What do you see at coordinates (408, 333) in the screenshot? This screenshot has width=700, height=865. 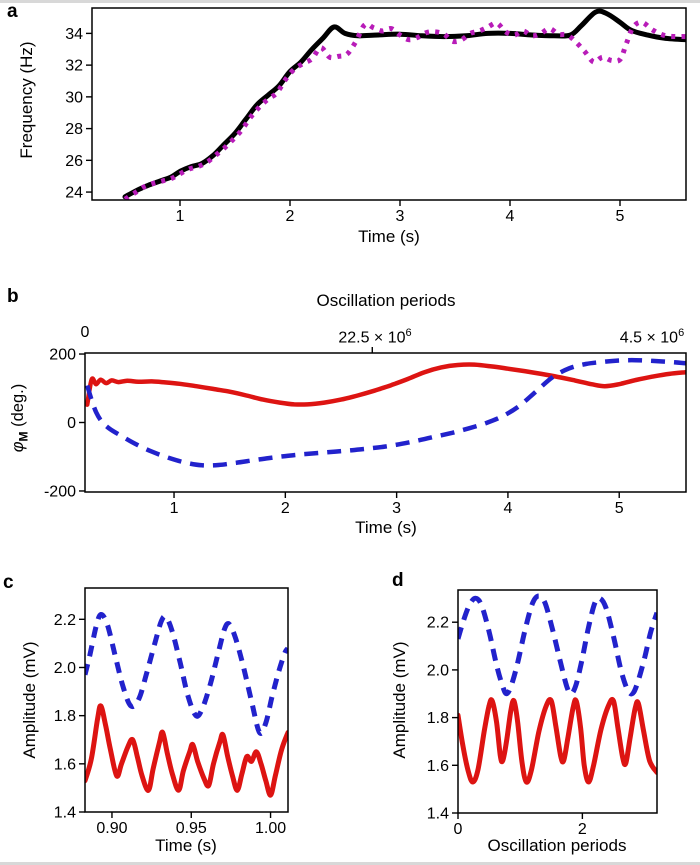 I see `top-tick-middle-exponent: 6` at bounding box center [408, 333].